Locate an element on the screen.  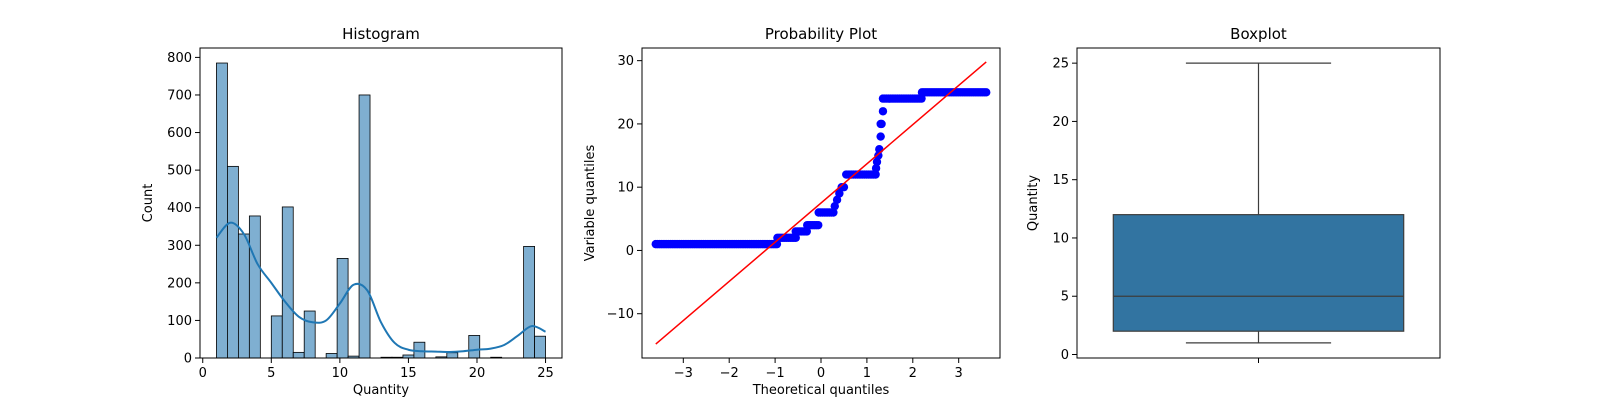
kde-curve is located at coordinates (380, 287).